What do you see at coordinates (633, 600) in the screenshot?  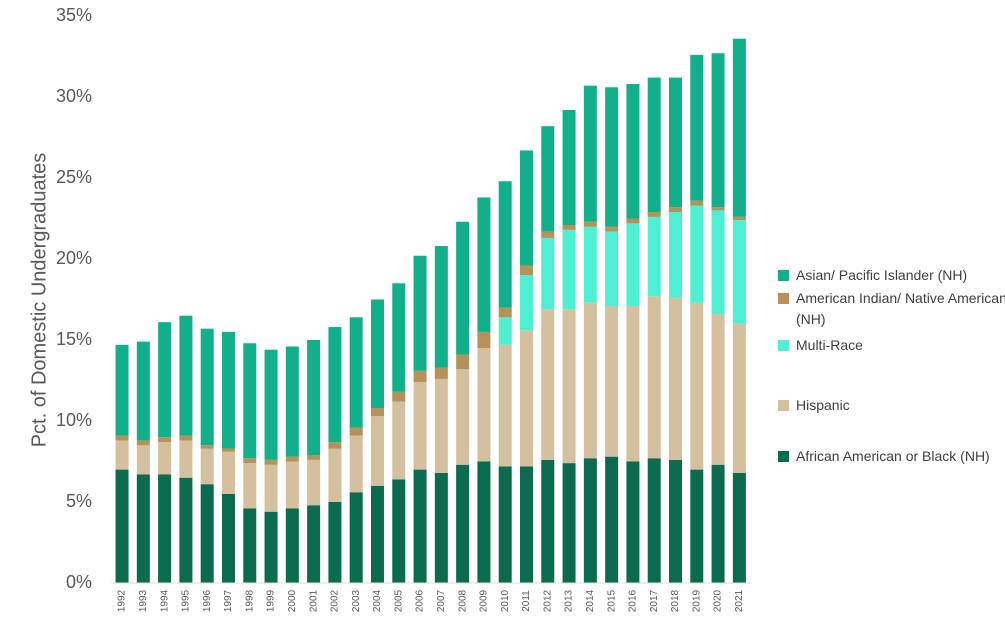 I see `x-tick-label: 2016` at bounding box center [633, 600].